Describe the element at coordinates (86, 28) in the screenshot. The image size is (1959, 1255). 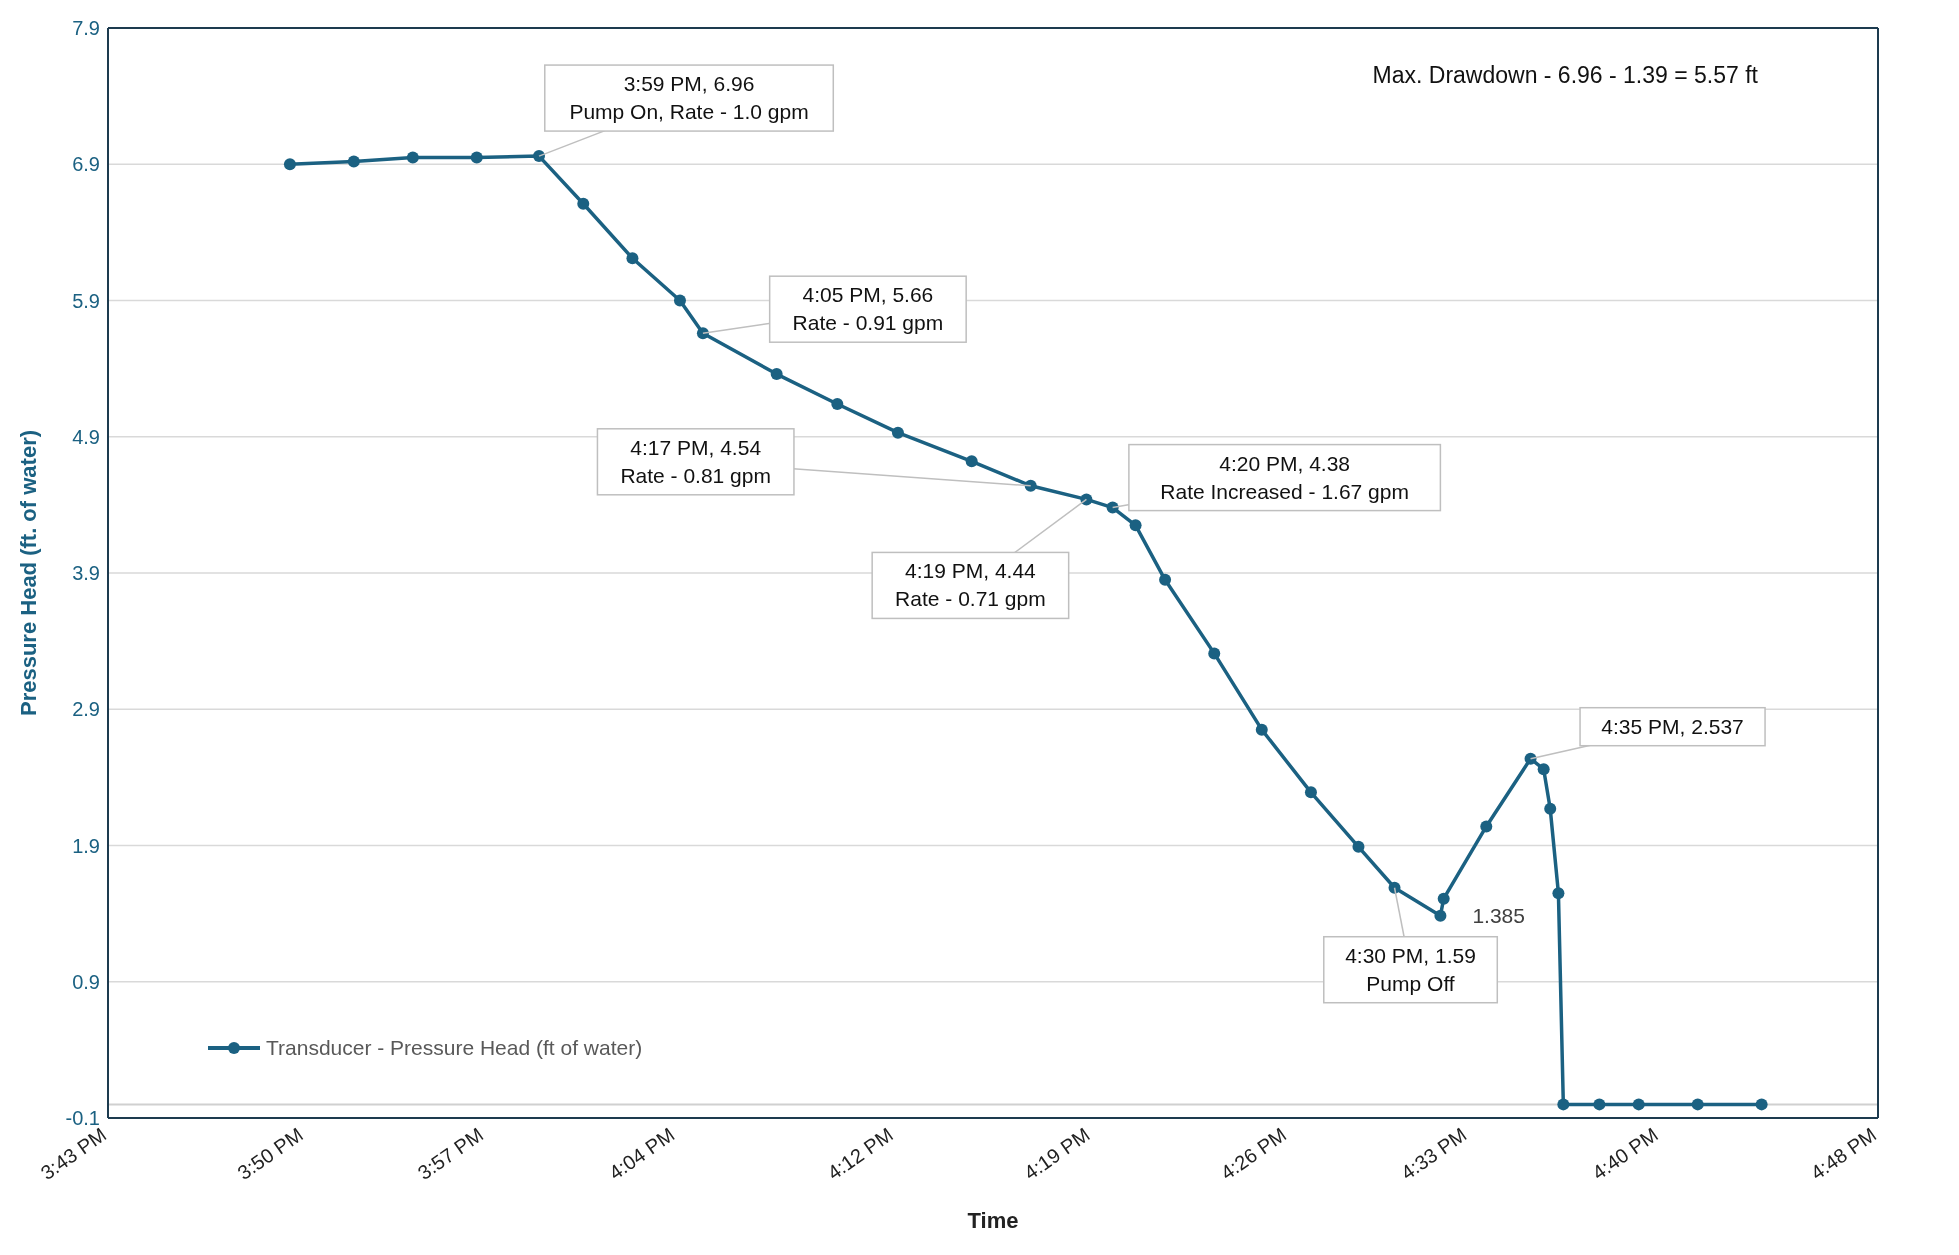
I see `y-tick-label: 7.9` at that location.